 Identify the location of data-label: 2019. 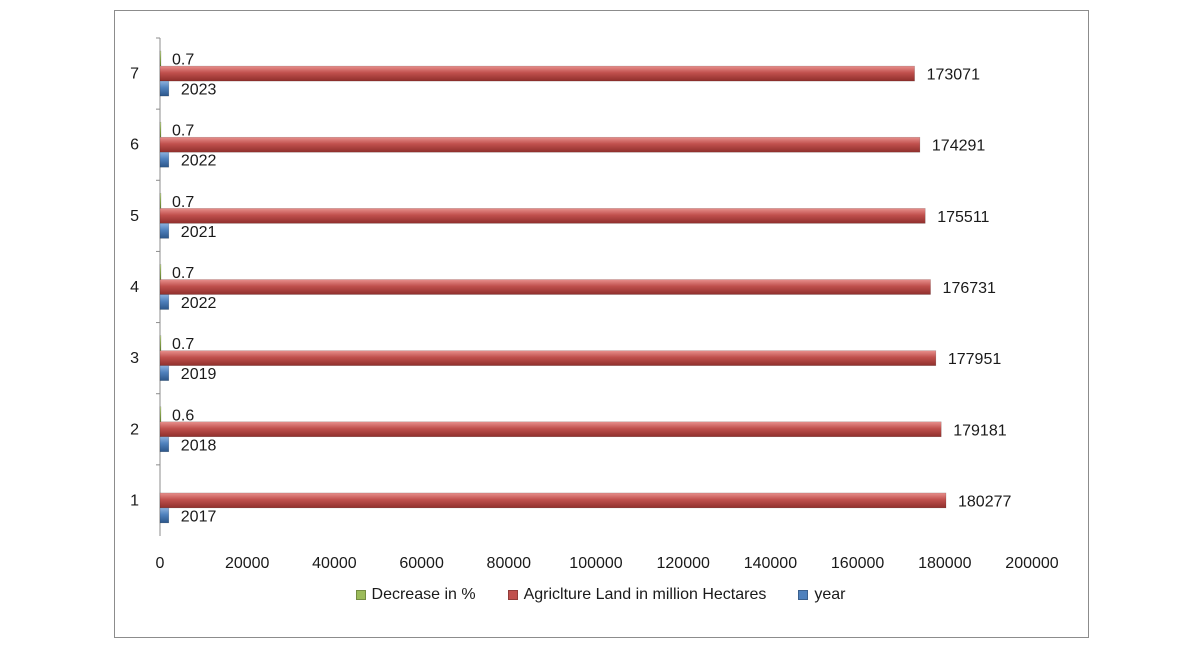
(199, 374).